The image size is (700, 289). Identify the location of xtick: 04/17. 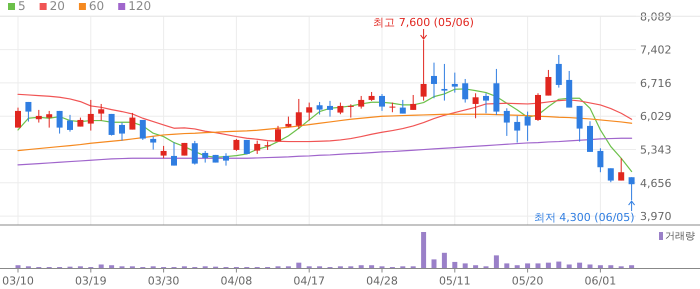
(309, 281).